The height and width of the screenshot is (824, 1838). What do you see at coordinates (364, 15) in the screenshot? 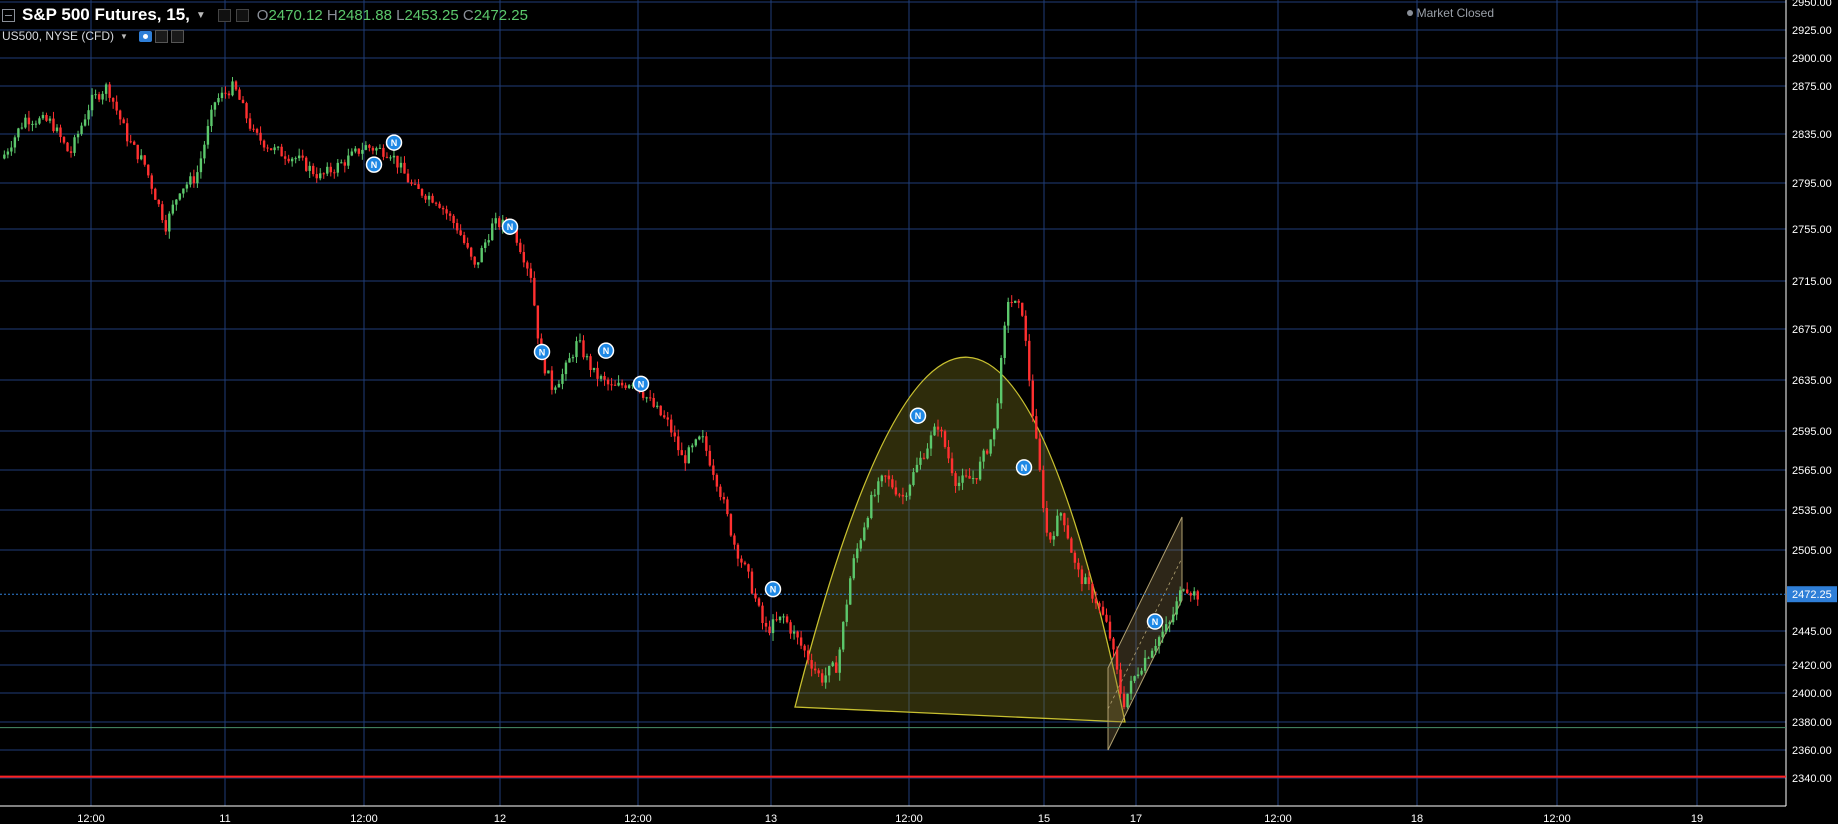
I see `high-value: 2481.88` at bounding box center [364, 15].